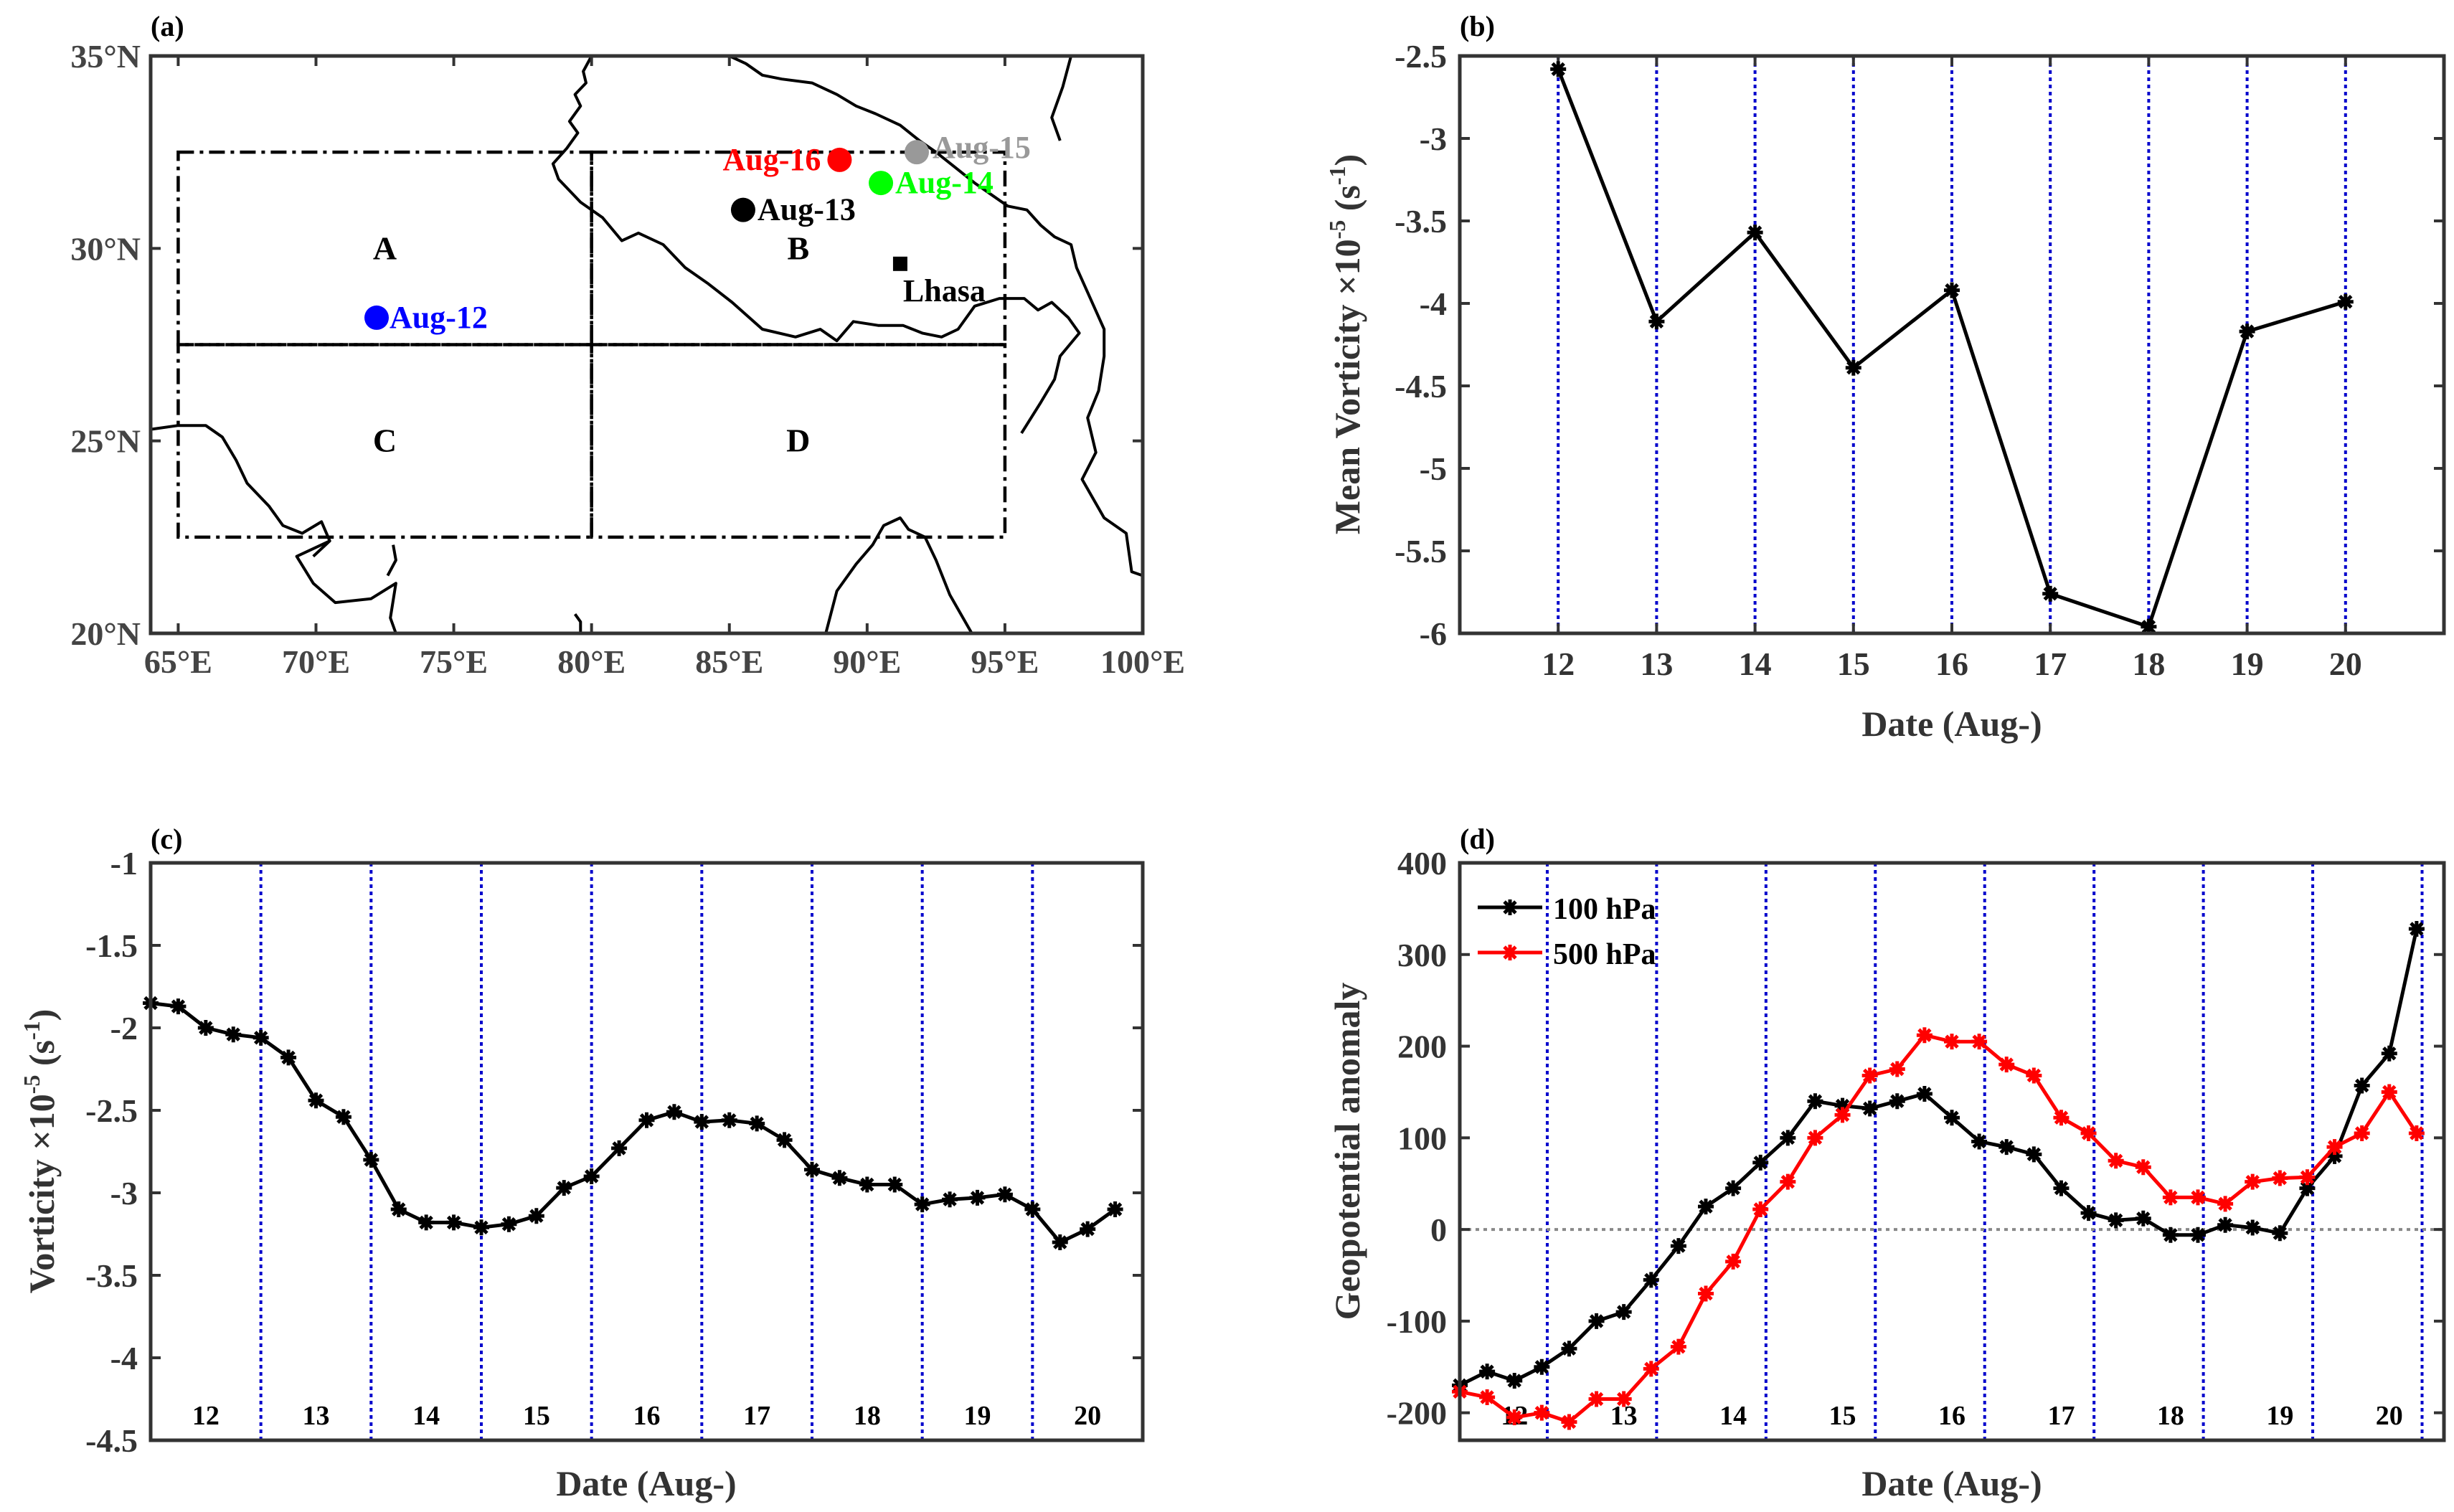 The image size is (2454, 1512). Describe the element at coordinates (168, 26) in the screenshot. I see `panel-a-label: (a)` at that location.